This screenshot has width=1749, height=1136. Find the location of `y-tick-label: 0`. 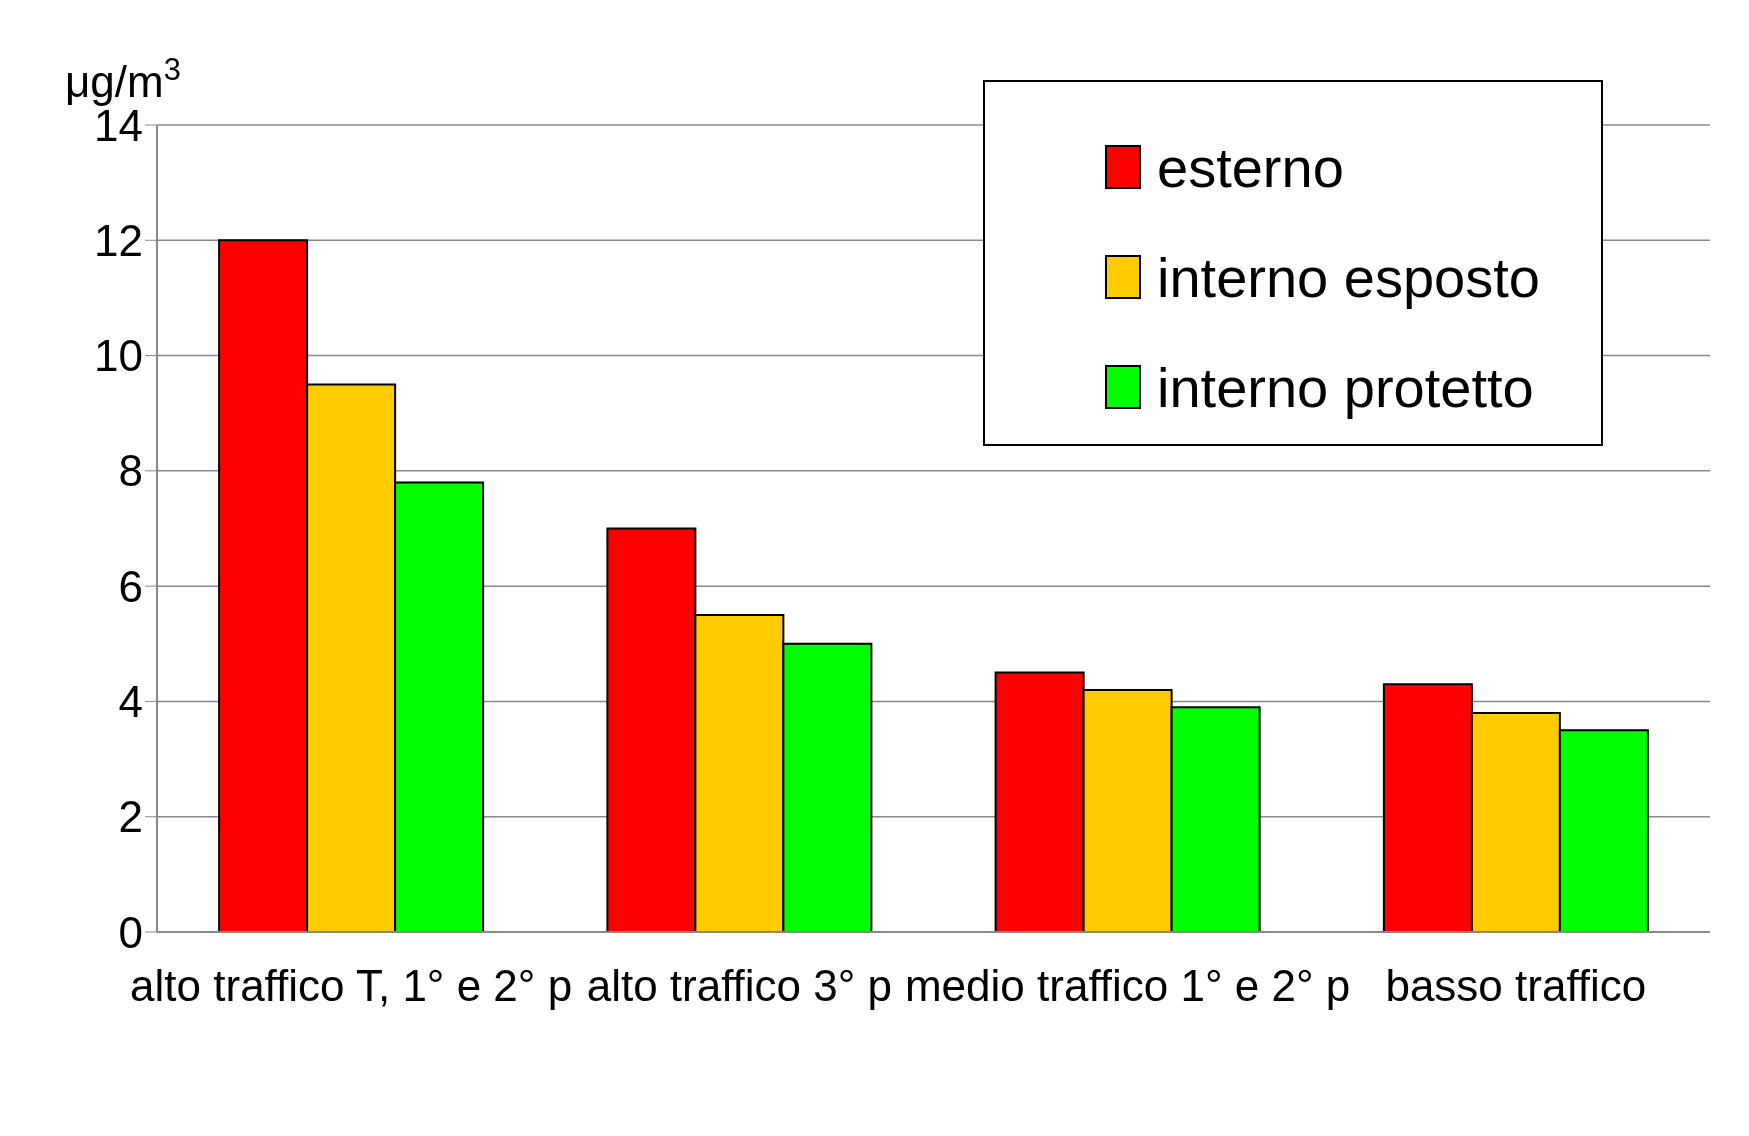

y-tick-label: 0 is located at coordinates (130, 932).